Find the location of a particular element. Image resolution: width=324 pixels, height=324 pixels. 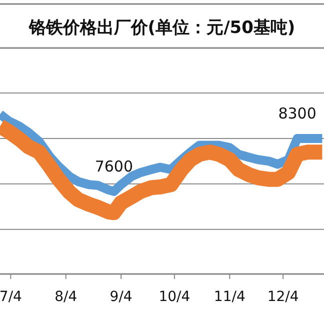

x-tick-label: 12/4 is located at coordinates (283, 297).